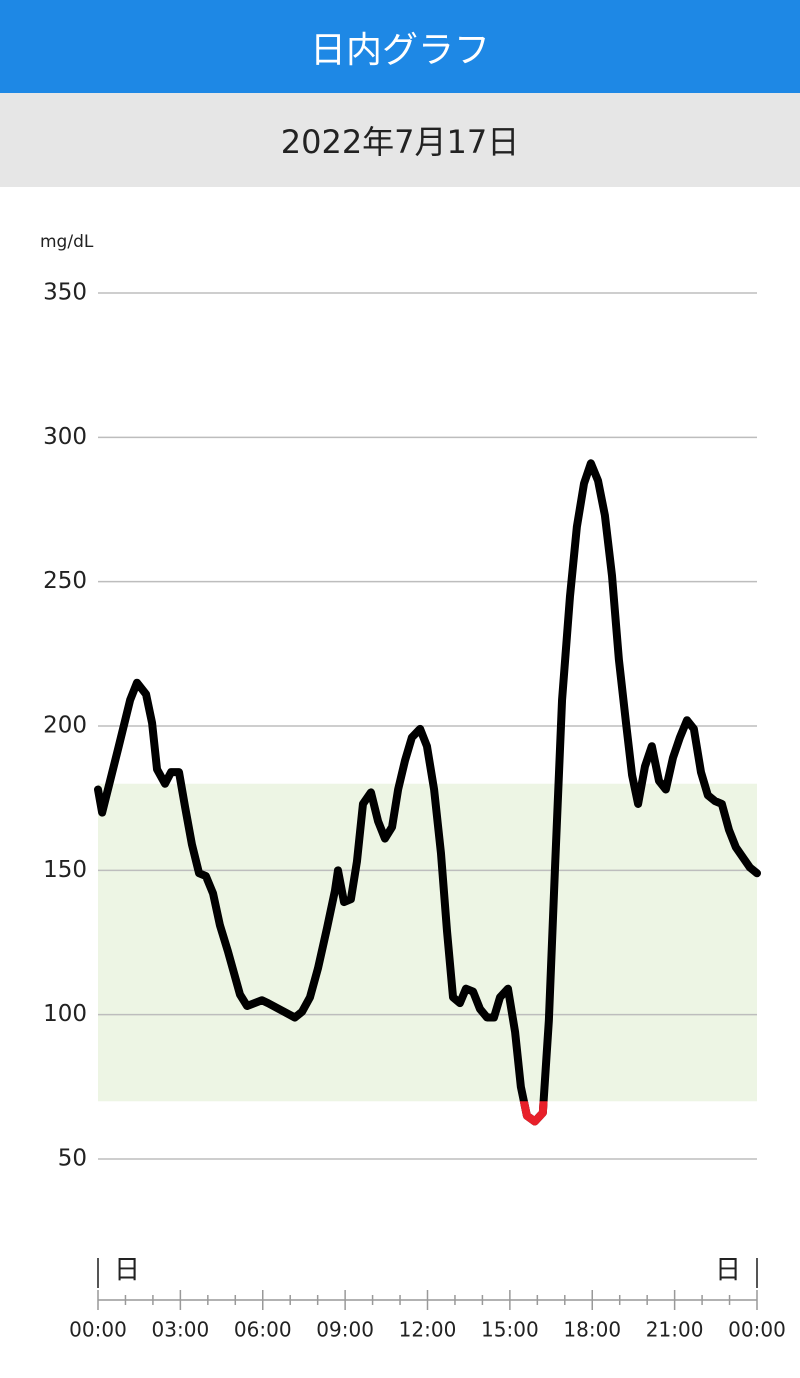 This screenshot has height=1378, width=800. Describe the element at coordinates (65, 581) in the screenshot. I see `y-tick-label: 250` at that location.